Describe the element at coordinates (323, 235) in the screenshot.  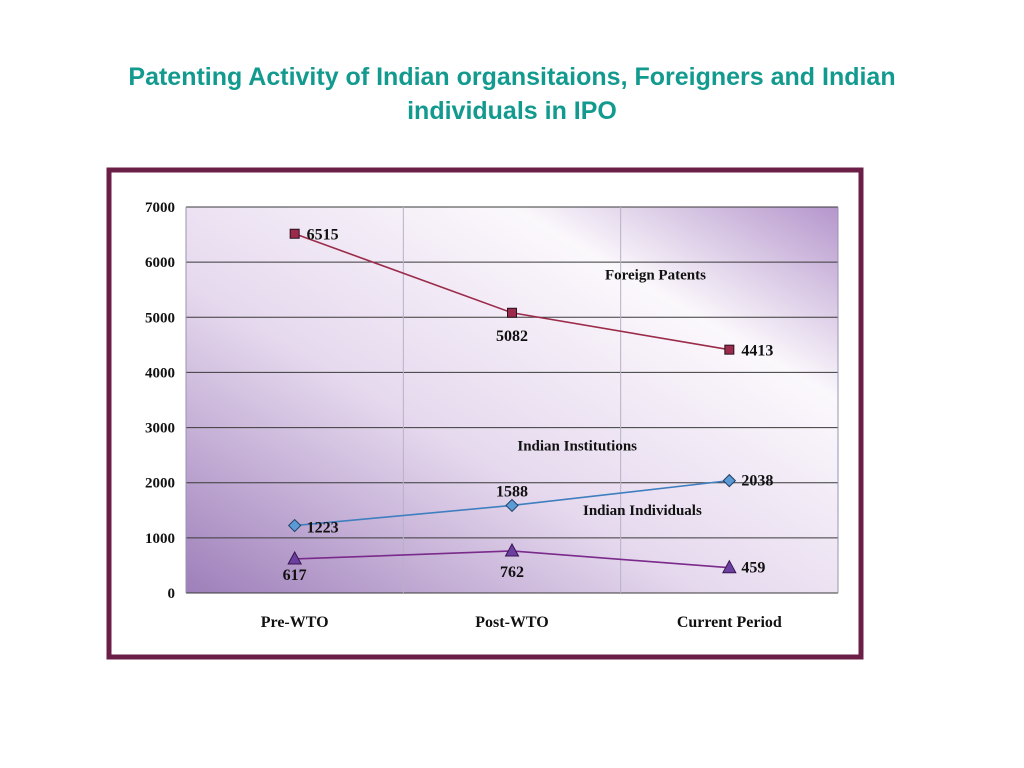
I see `data-label: 6515` at that location.